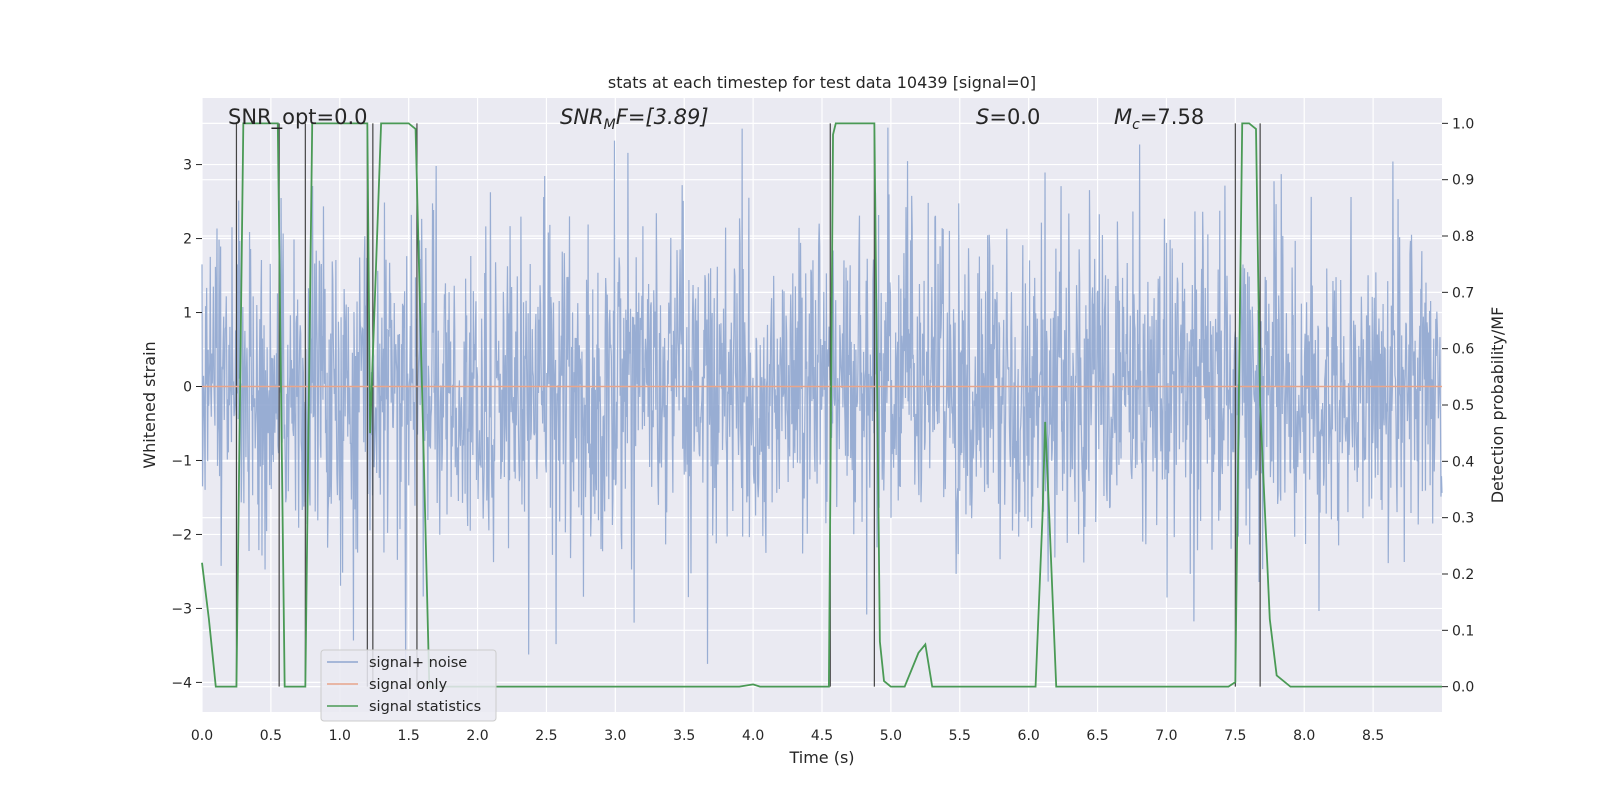 This screenshot has height=800, width=1600. Describe the element at coordinates (684, 736) in the screenshot. I see `x-tick-label: 3.5` at that location.